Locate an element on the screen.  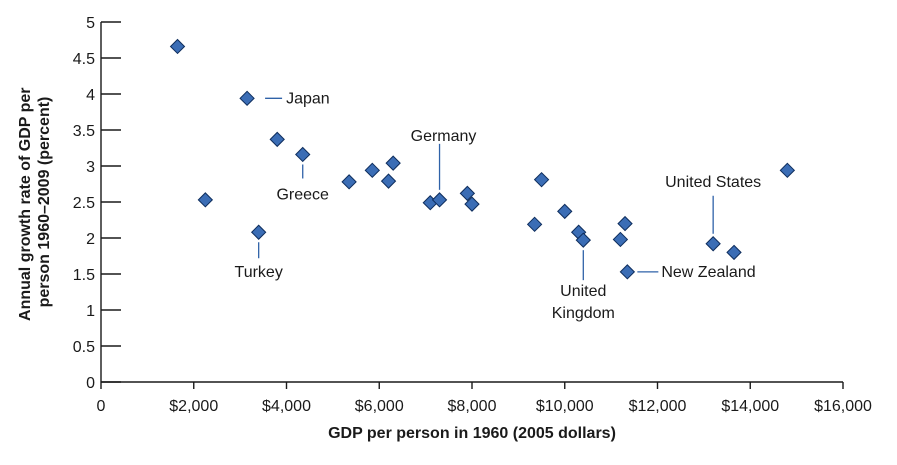
x-tick-label: $8,000 is located at coordinates (472, 406).